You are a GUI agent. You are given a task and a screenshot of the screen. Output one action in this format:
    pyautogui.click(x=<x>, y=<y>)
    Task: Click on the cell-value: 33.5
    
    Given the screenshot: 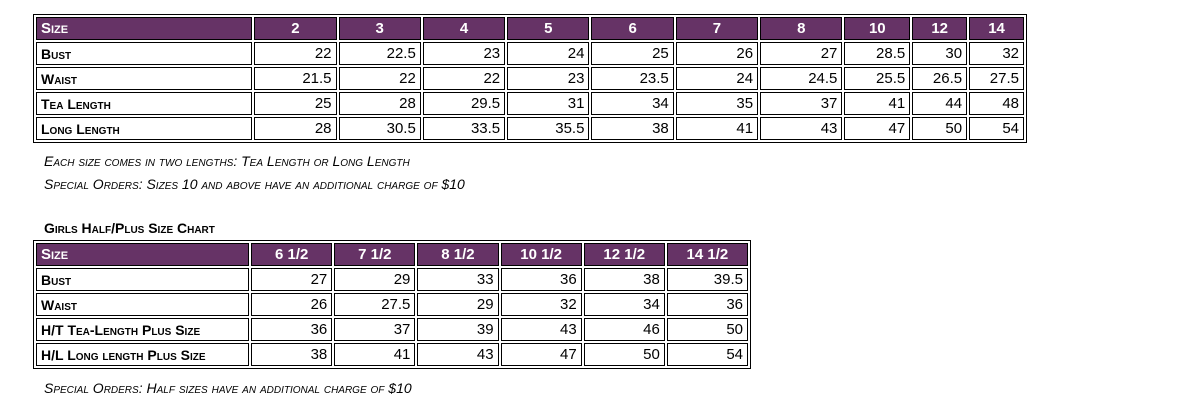 What is the action you would take?
    pyautogui.click(x=464, y=128)
    